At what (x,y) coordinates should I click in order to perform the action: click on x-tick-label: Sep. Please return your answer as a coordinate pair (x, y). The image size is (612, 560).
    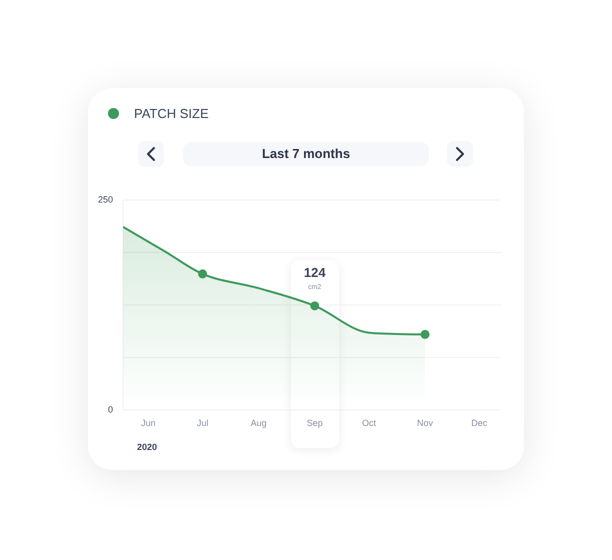
    Looking at the image, I should click on (314, 423).